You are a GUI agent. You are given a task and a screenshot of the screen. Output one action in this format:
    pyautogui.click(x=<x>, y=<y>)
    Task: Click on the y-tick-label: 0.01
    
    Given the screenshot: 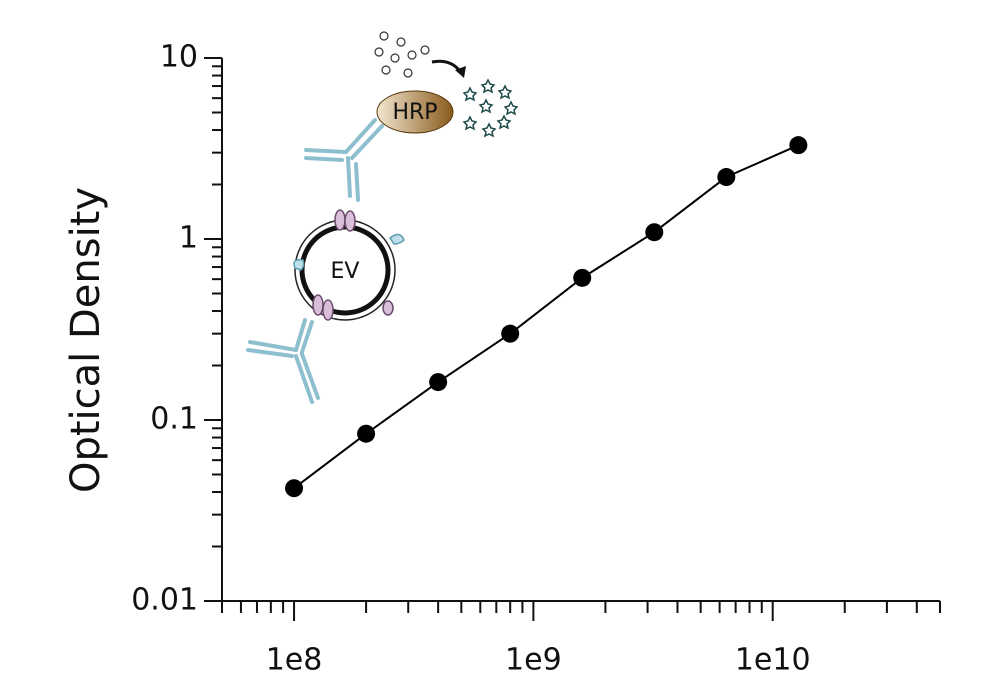 What is the action you would take?
    pyautogui.click(x=164, y=600)
    